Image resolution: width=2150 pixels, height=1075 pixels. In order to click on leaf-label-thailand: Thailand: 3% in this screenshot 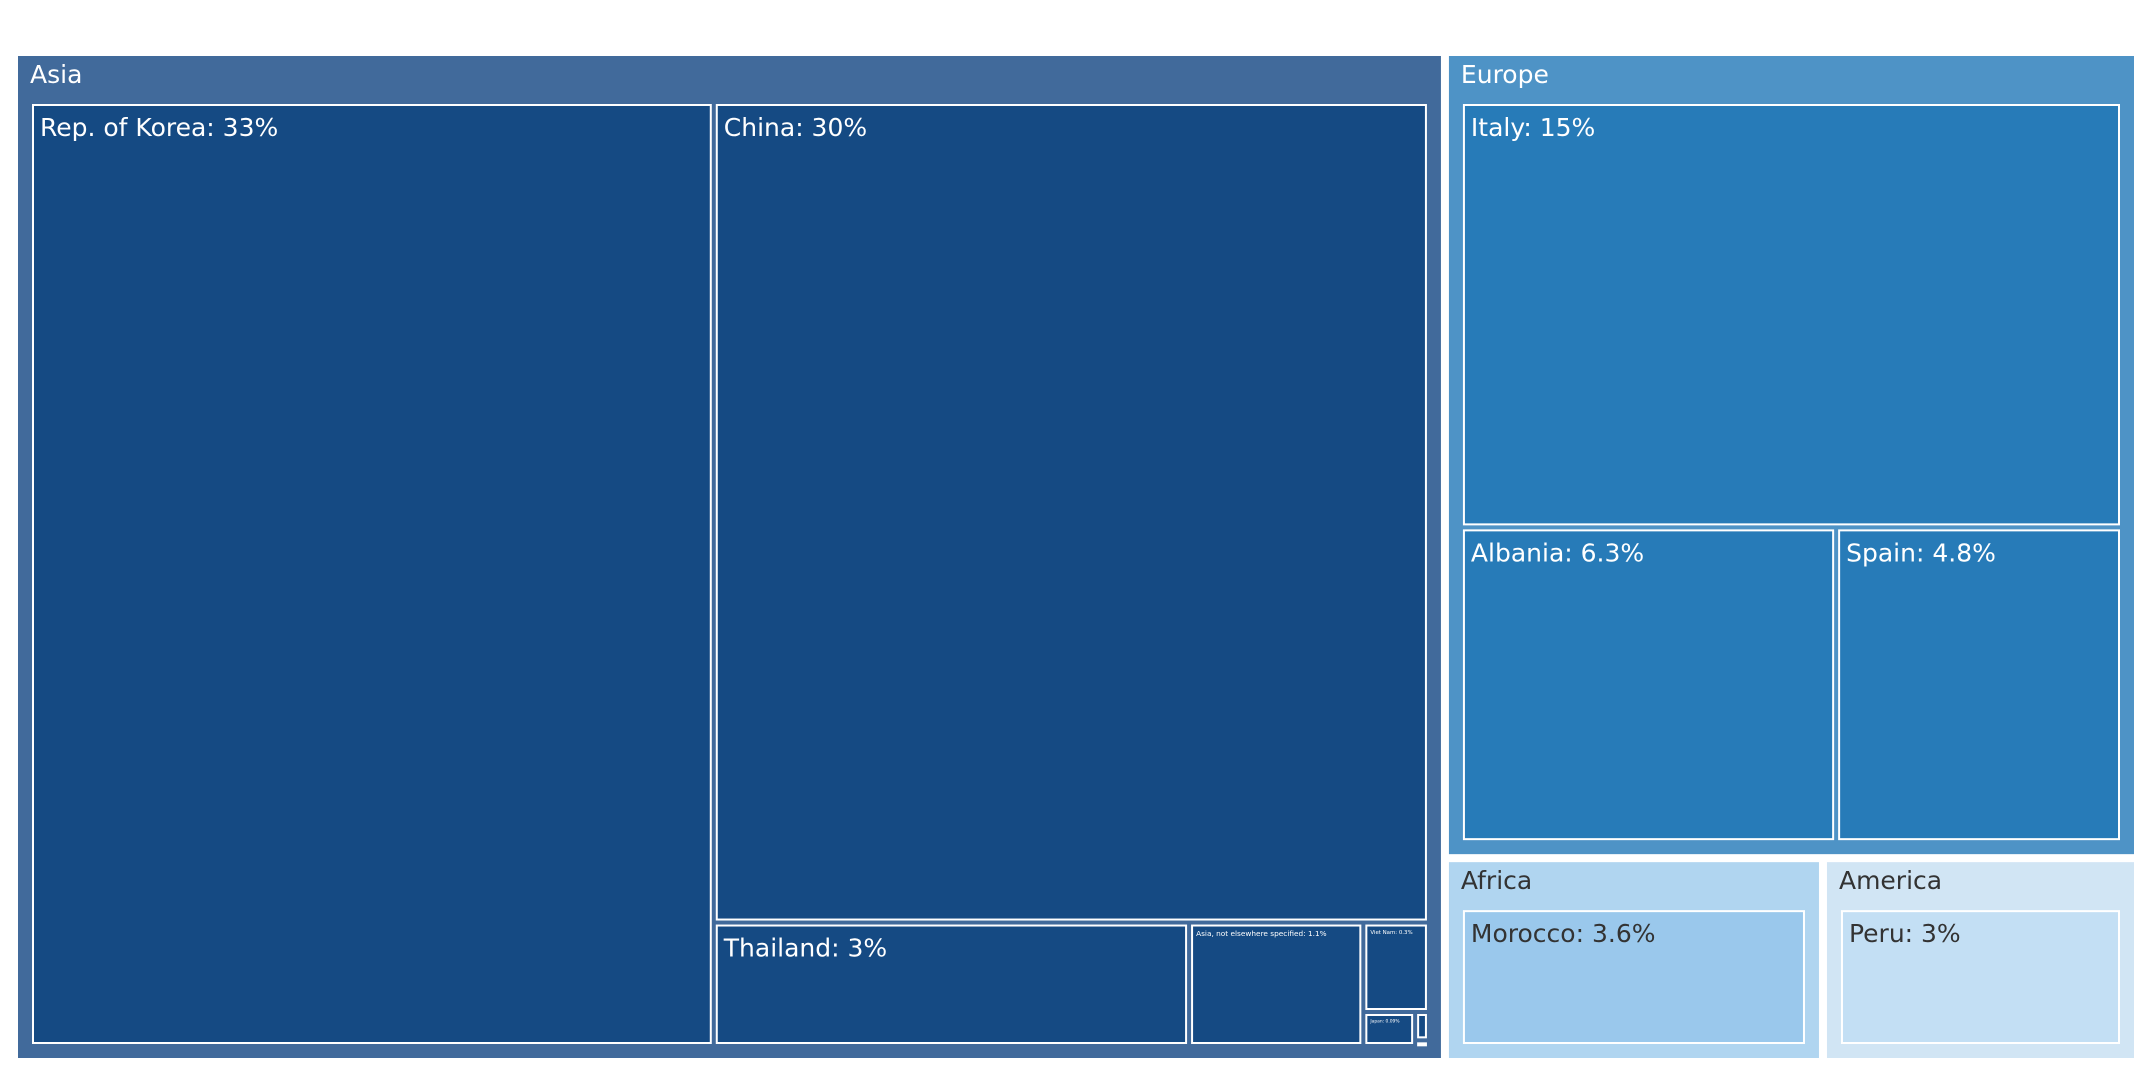, I will do `click(805, 948)`.